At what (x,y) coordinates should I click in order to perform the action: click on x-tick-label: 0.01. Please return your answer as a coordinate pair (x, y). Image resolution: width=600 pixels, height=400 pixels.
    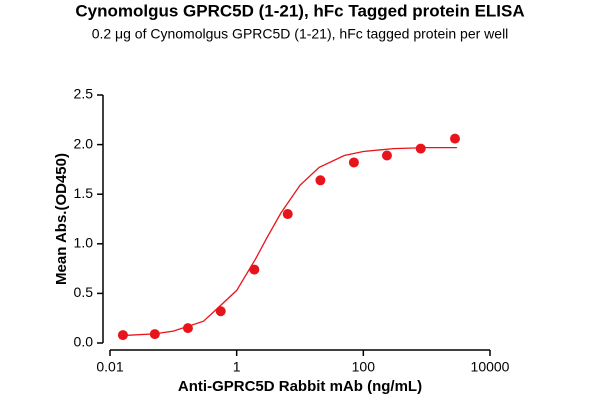
    Looking at the image, I should click on (109, 367).